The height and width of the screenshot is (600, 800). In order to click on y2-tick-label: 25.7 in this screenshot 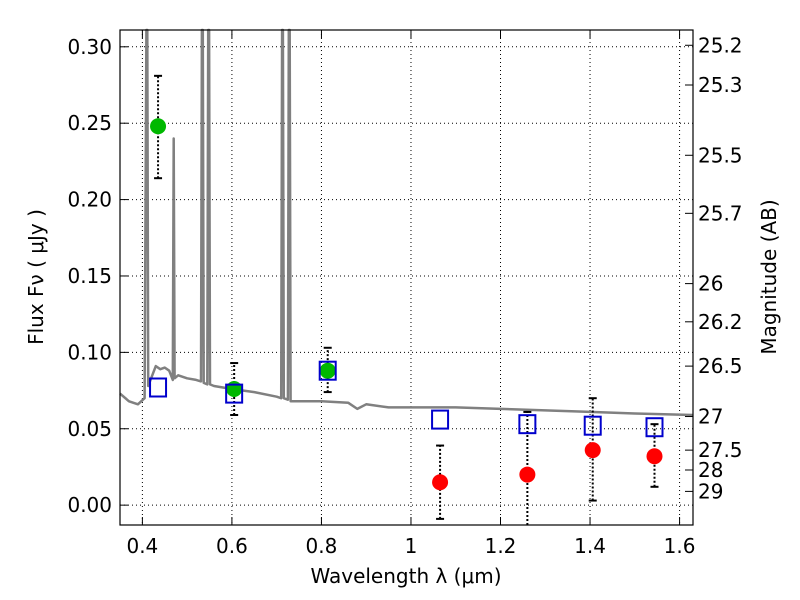, I will do `click(720, 213)`.